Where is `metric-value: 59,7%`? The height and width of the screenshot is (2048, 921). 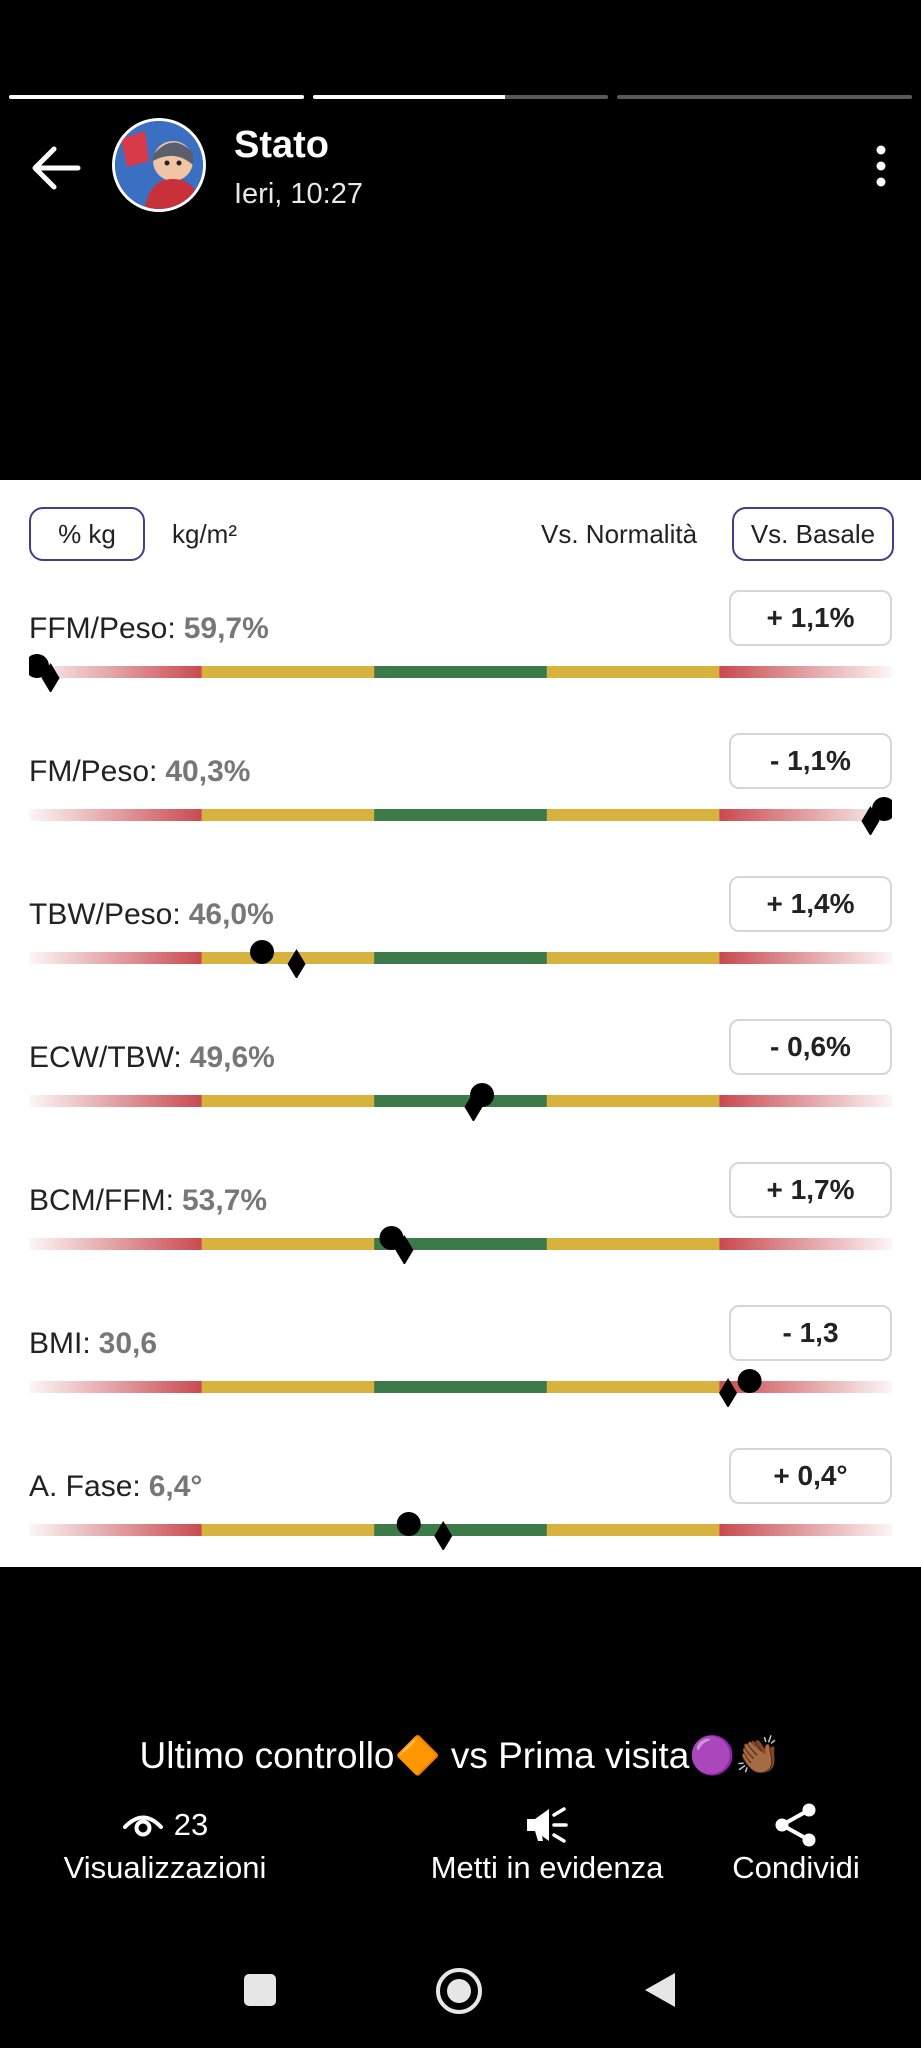
metric-value: 59,7% is located at coordinates (226, 628).